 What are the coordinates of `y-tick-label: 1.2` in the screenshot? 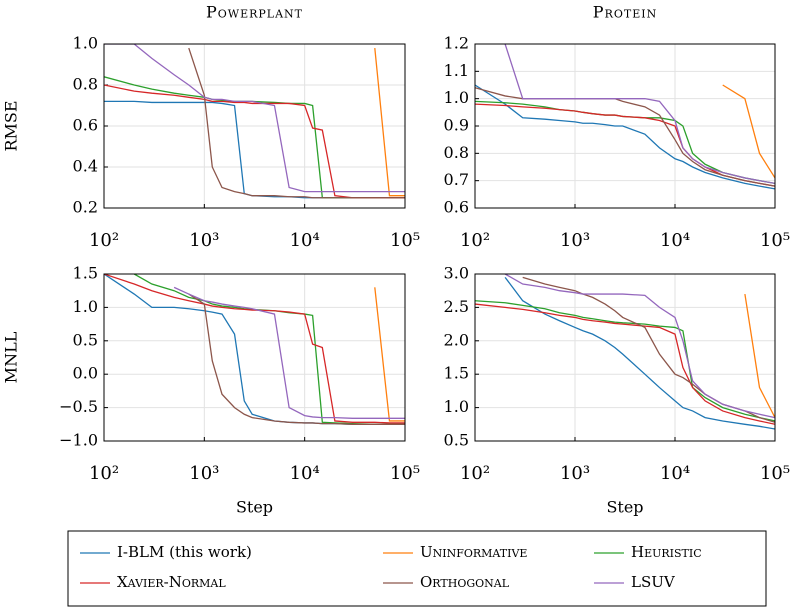 It's located at (456, 43).